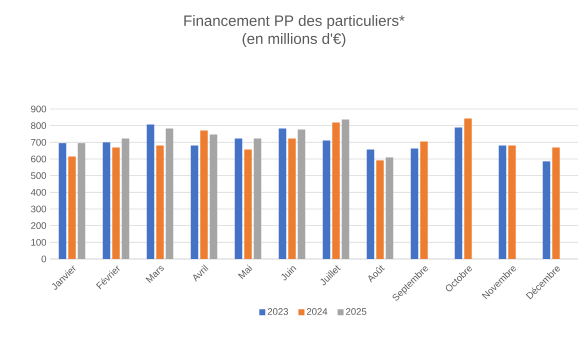 The height and width of the screenshot is (347, 588). What do you see at coordinates (356, 311) in the screenshot?
I see `legend-label: 2025` at bounding box center [356, 311].